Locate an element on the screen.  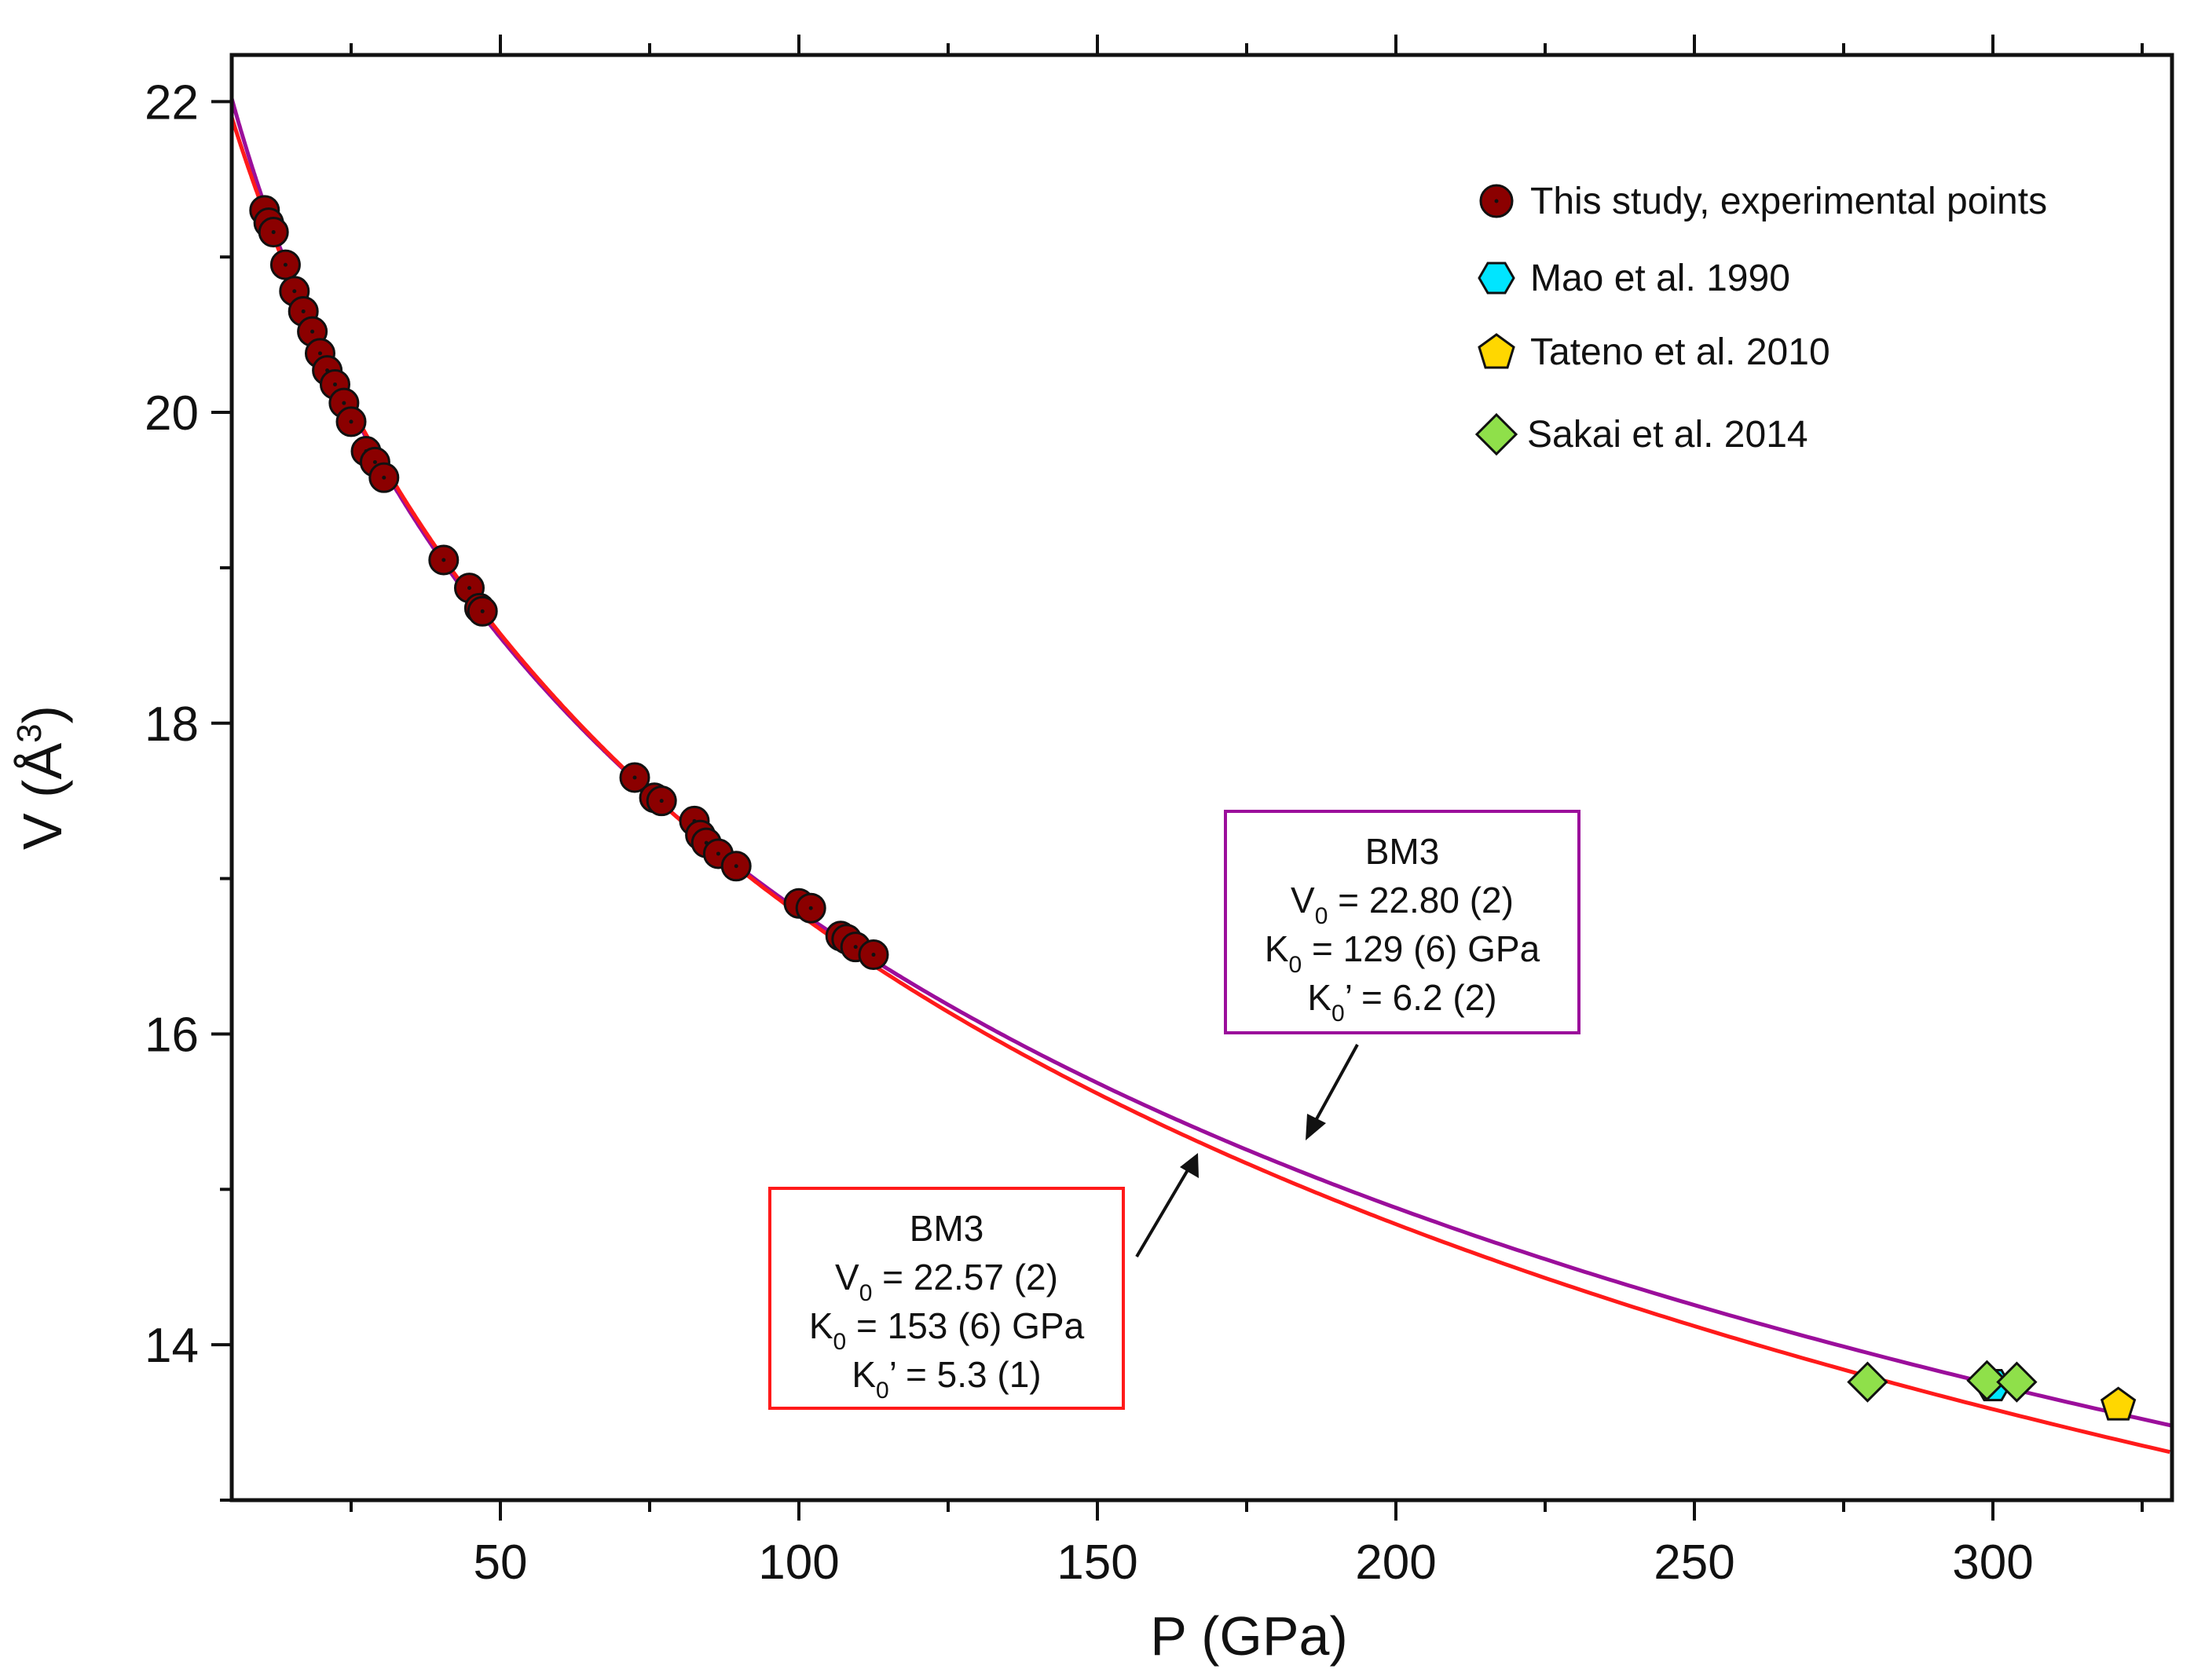
legend-label-sakai: Sakai et al. 2014 is located at coordinates (1667, 435).